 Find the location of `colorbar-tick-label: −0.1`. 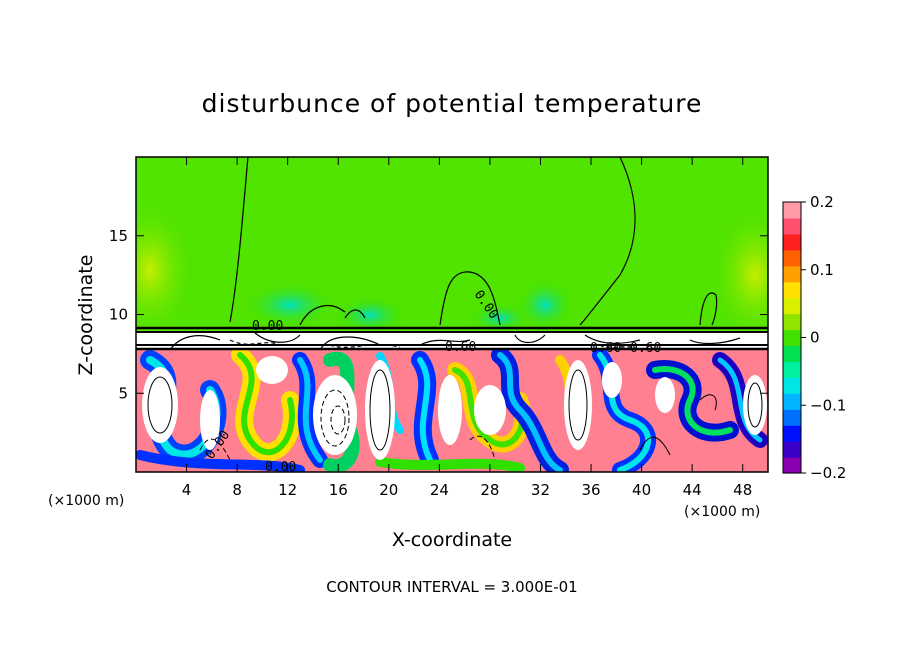

colorbar-tick-label: −0.1 is located at coordinates (828, 405).